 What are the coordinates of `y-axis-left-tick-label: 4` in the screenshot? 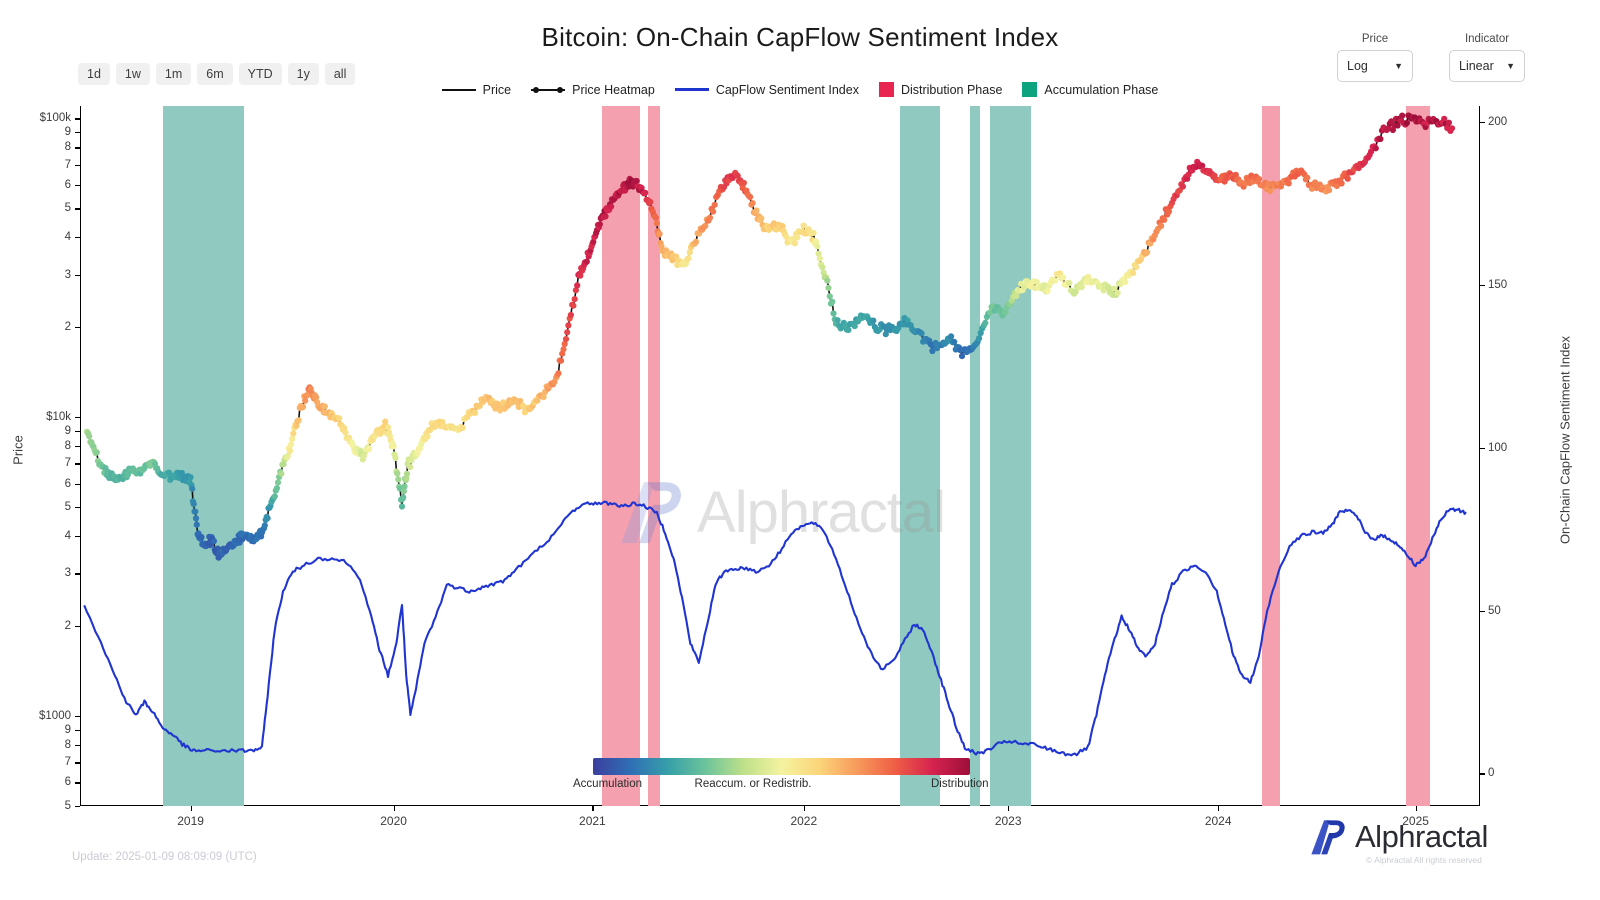 It's located at (67, 237).